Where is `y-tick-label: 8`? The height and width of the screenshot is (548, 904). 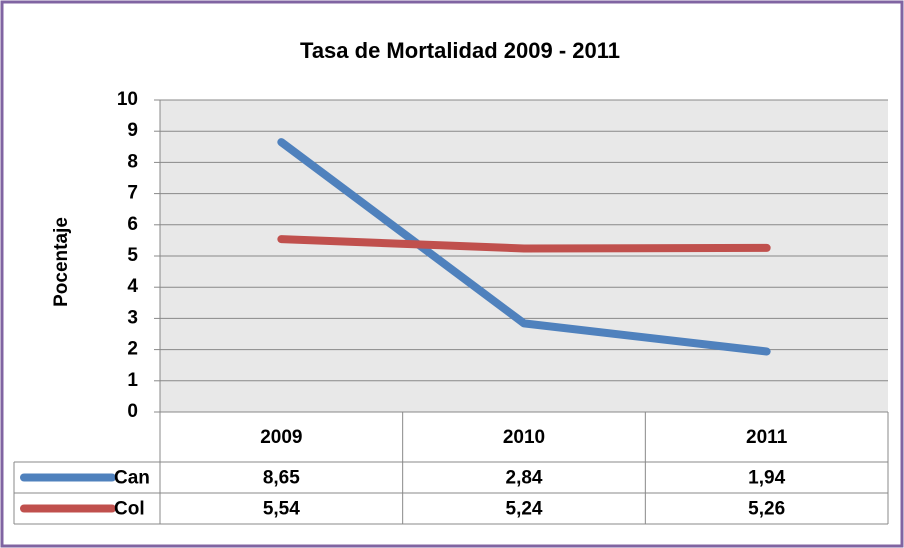 y-tick-label: 8 is located at coordinates (132, 161).